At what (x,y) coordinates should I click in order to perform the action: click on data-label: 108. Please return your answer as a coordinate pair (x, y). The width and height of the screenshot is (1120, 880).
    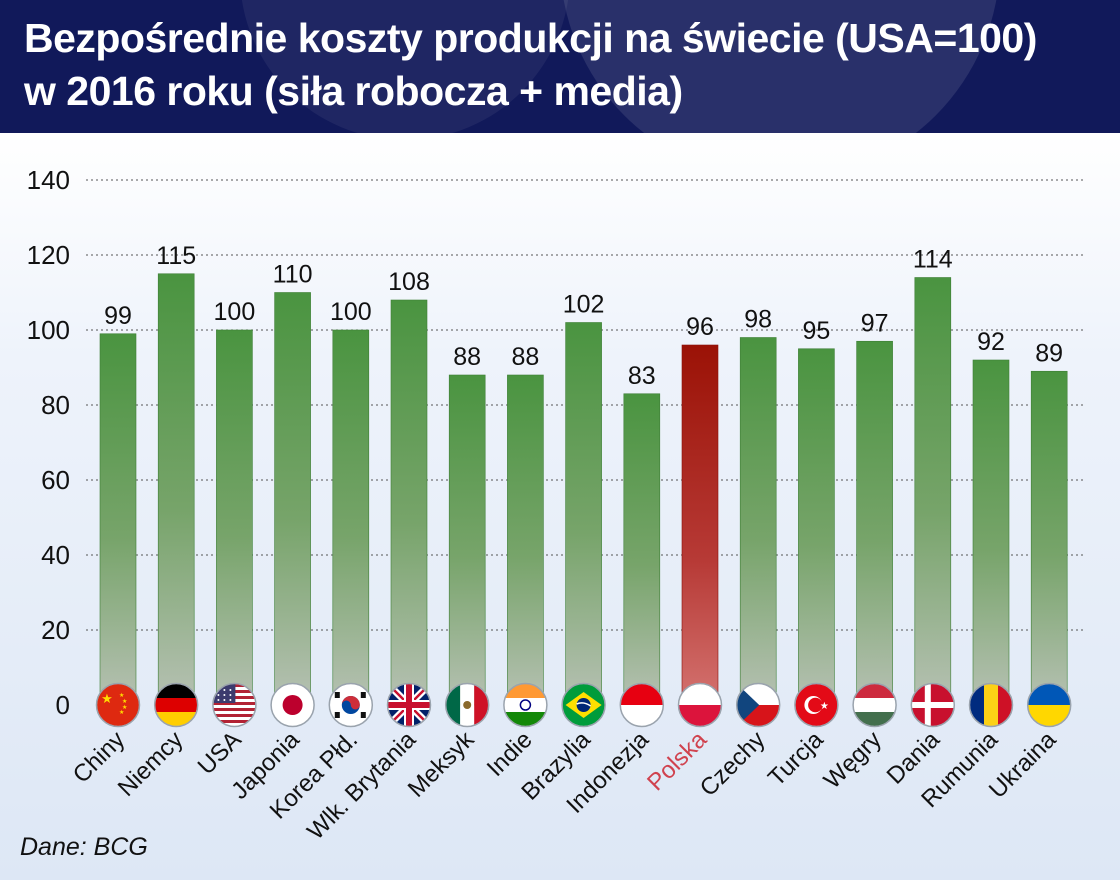
    Looking at the image, I should click on (409, 282).